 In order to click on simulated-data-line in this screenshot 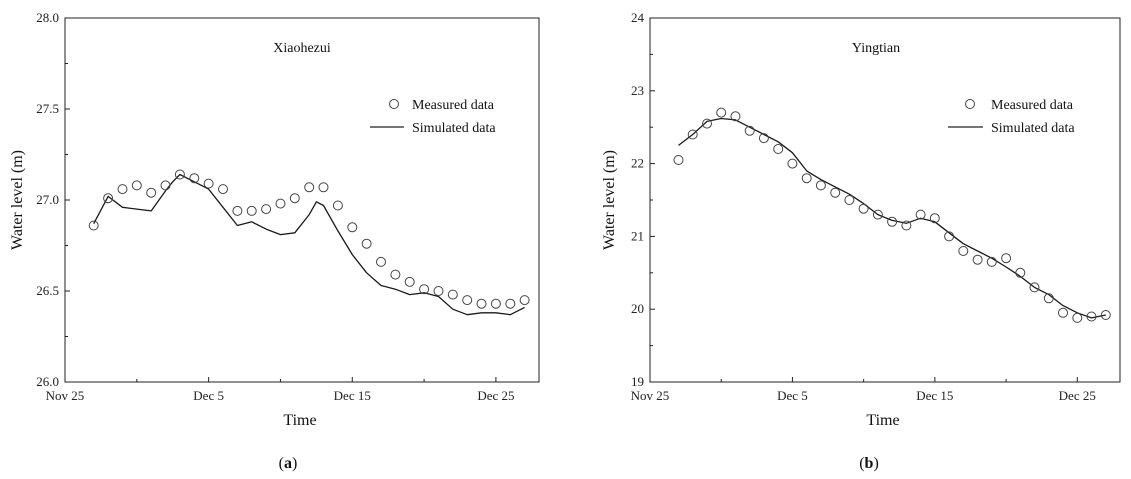, I will do `click(309, 244)`.